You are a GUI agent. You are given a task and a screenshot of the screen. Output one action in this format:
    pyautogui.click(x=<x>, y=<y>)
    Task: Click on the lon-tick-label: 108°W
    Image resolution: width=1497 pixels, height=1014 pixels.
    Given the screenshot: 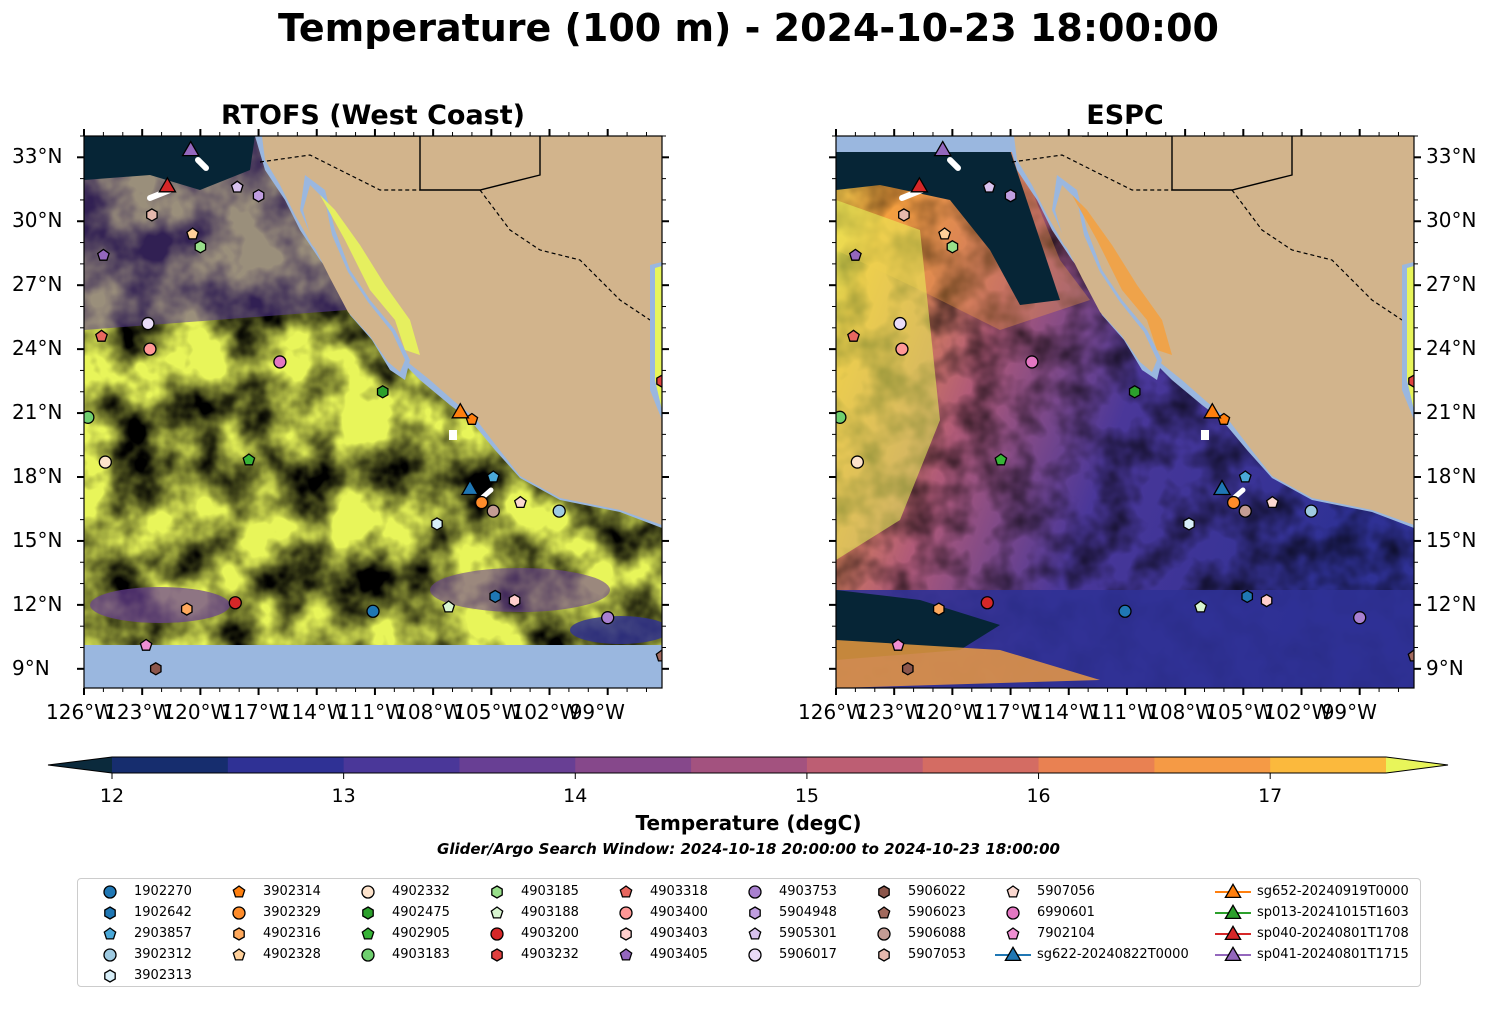 What is the action you would take?
    pyautogui.click(x=429, y=712)
    